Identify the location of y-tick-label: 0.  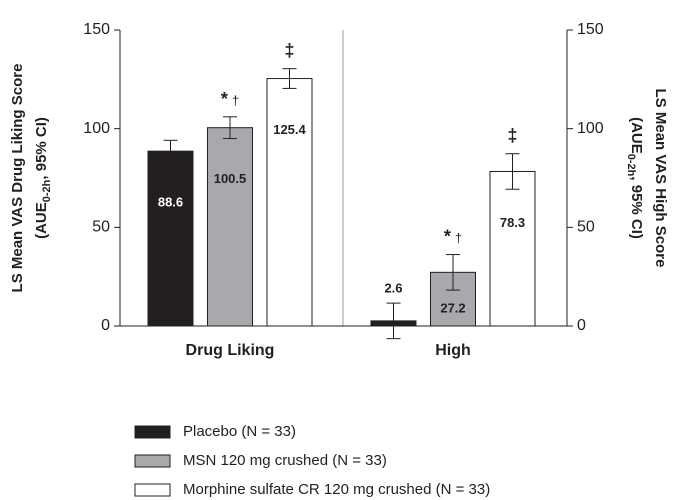
(105, 325).